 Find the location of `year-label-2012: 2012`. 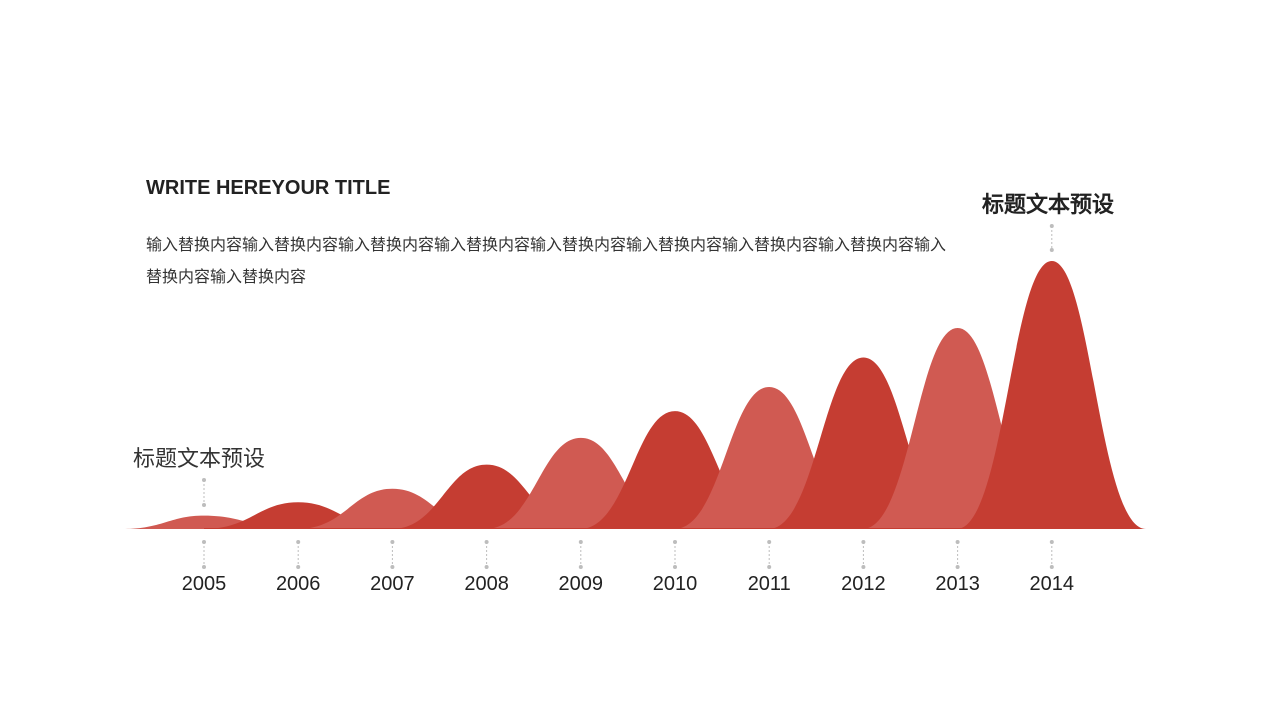

year-label-2012: 2012 is located at coordinates (863, 584).